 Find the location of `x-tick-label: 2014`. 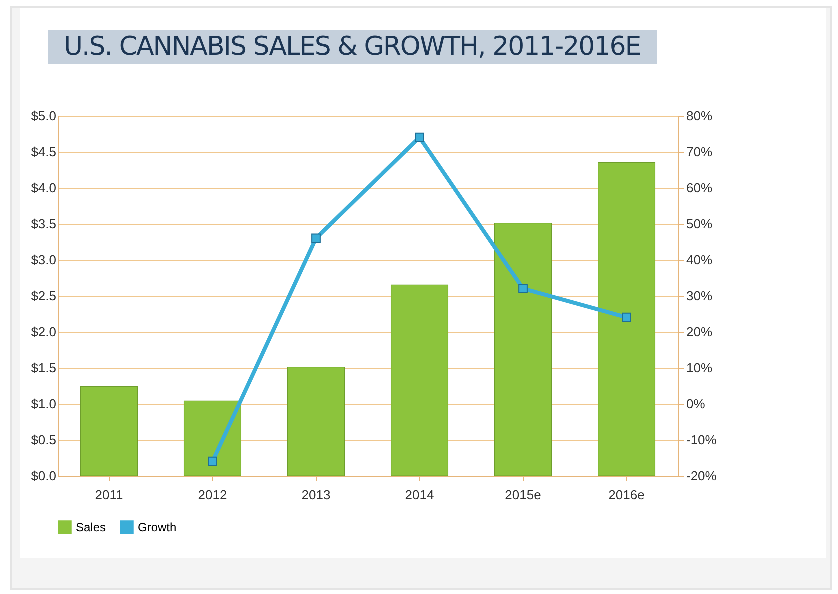

x-tick-label: 2014 is located at coordinates (419, 495).